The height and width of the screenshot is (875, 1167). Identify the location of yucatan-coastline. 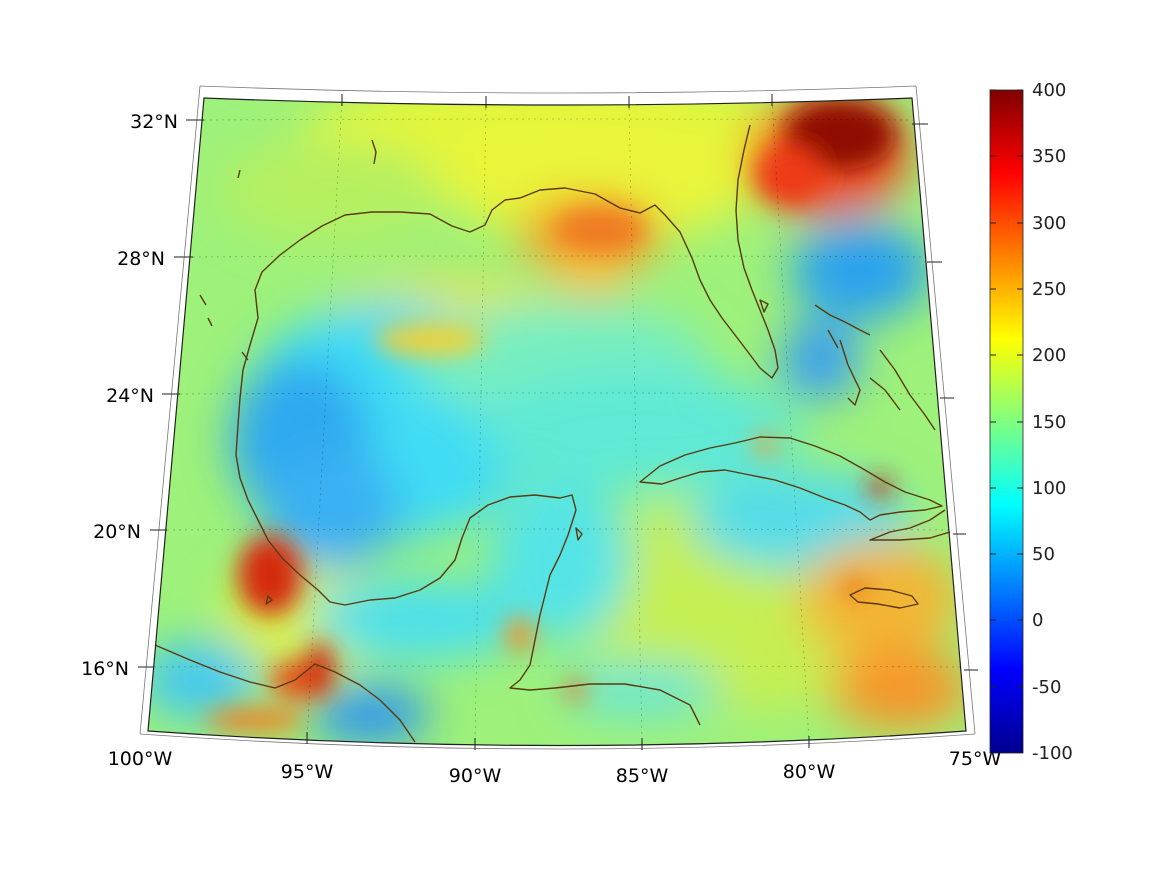
(515, 610).